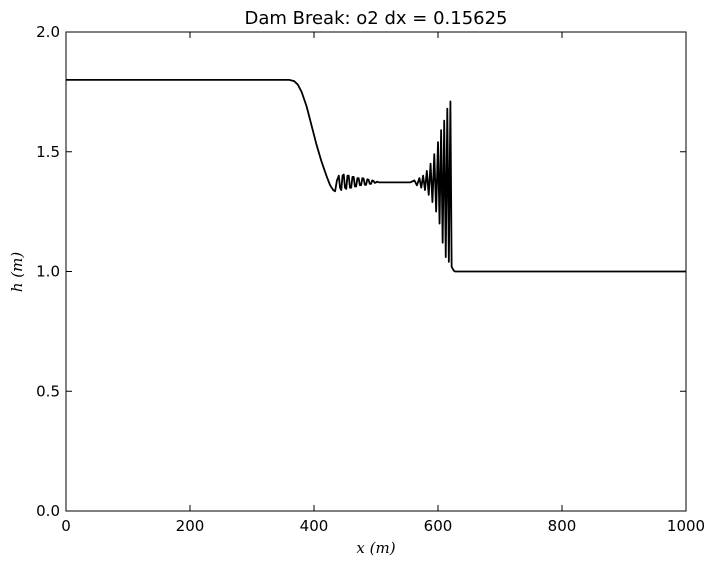 The image size is (715, 567). Describe the element at coordinates (48, 272) in the screenshot. I see `y-tick-label: 1.0` at that location.